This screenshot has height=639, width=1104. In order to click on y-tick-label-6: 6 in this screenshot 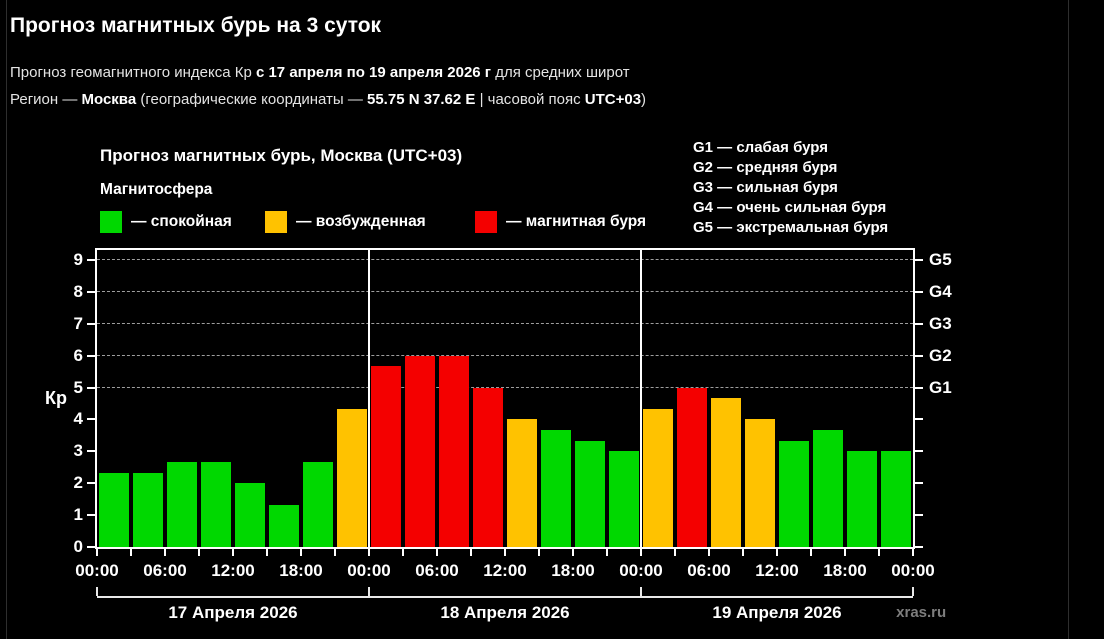, I will do `click(78, 355)`.